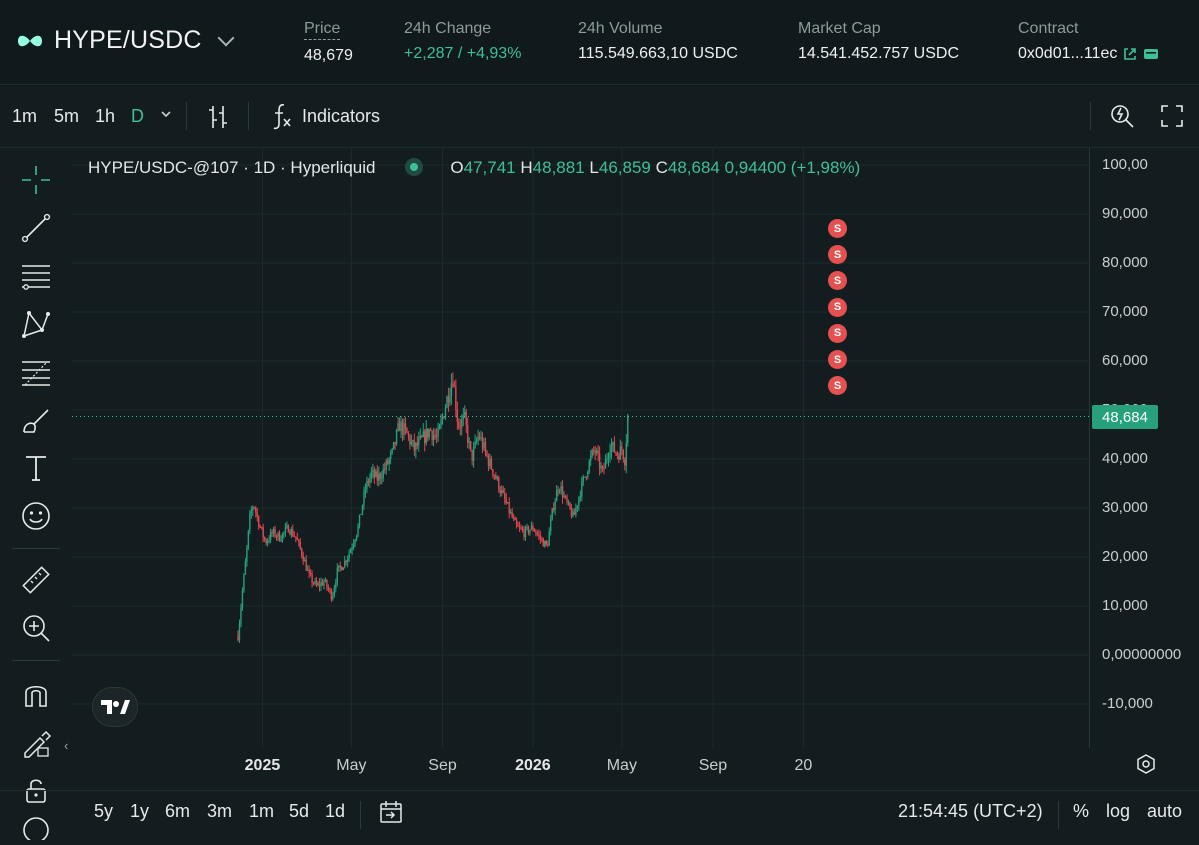 Image resolution: width=1199 pixels, height=845 pixels. Describe the element at coordinates (1118, 811) in the screenshot. I see `log-scale-toggle: log` at that location.